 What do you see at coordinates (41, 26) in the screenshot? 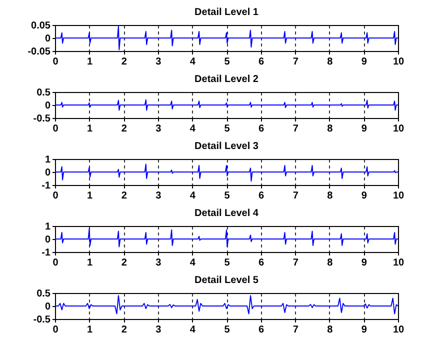
I see `y-tick-label: 0.05` at bounding box center [41, 26].